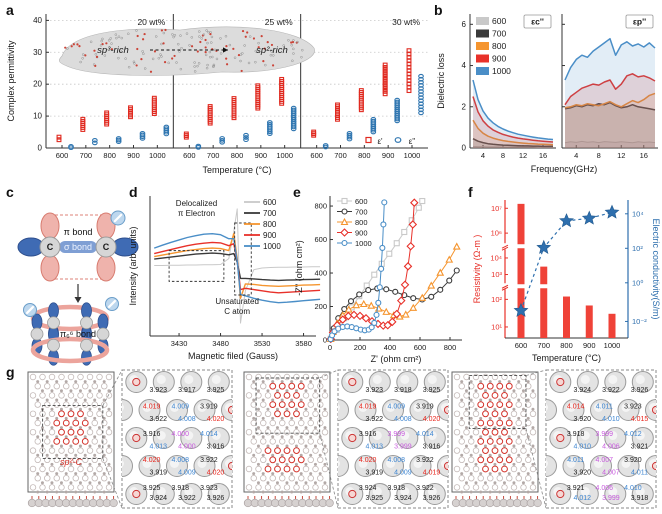 This screenshot has height=514, width=662. What do you see at coordinates (37, 84) in the screenshot?
I see `svg-text: 20` at bounding box center [37, 84].